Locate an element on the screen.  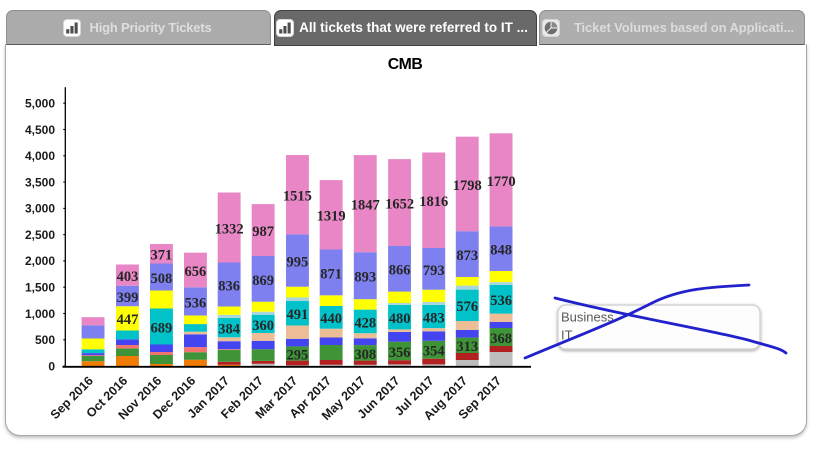
svg-text: 4,000 is located at coordinates (40, 156).